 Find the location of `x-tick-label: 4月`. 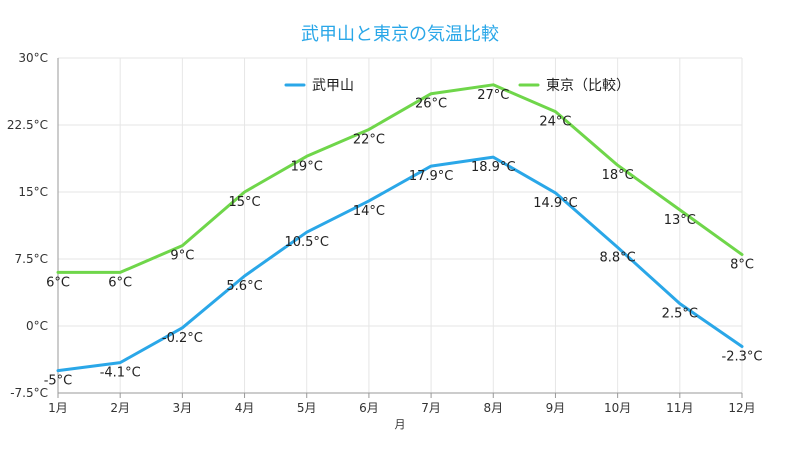

x-tick-label: 4月 is located at coordinates (245, 408).